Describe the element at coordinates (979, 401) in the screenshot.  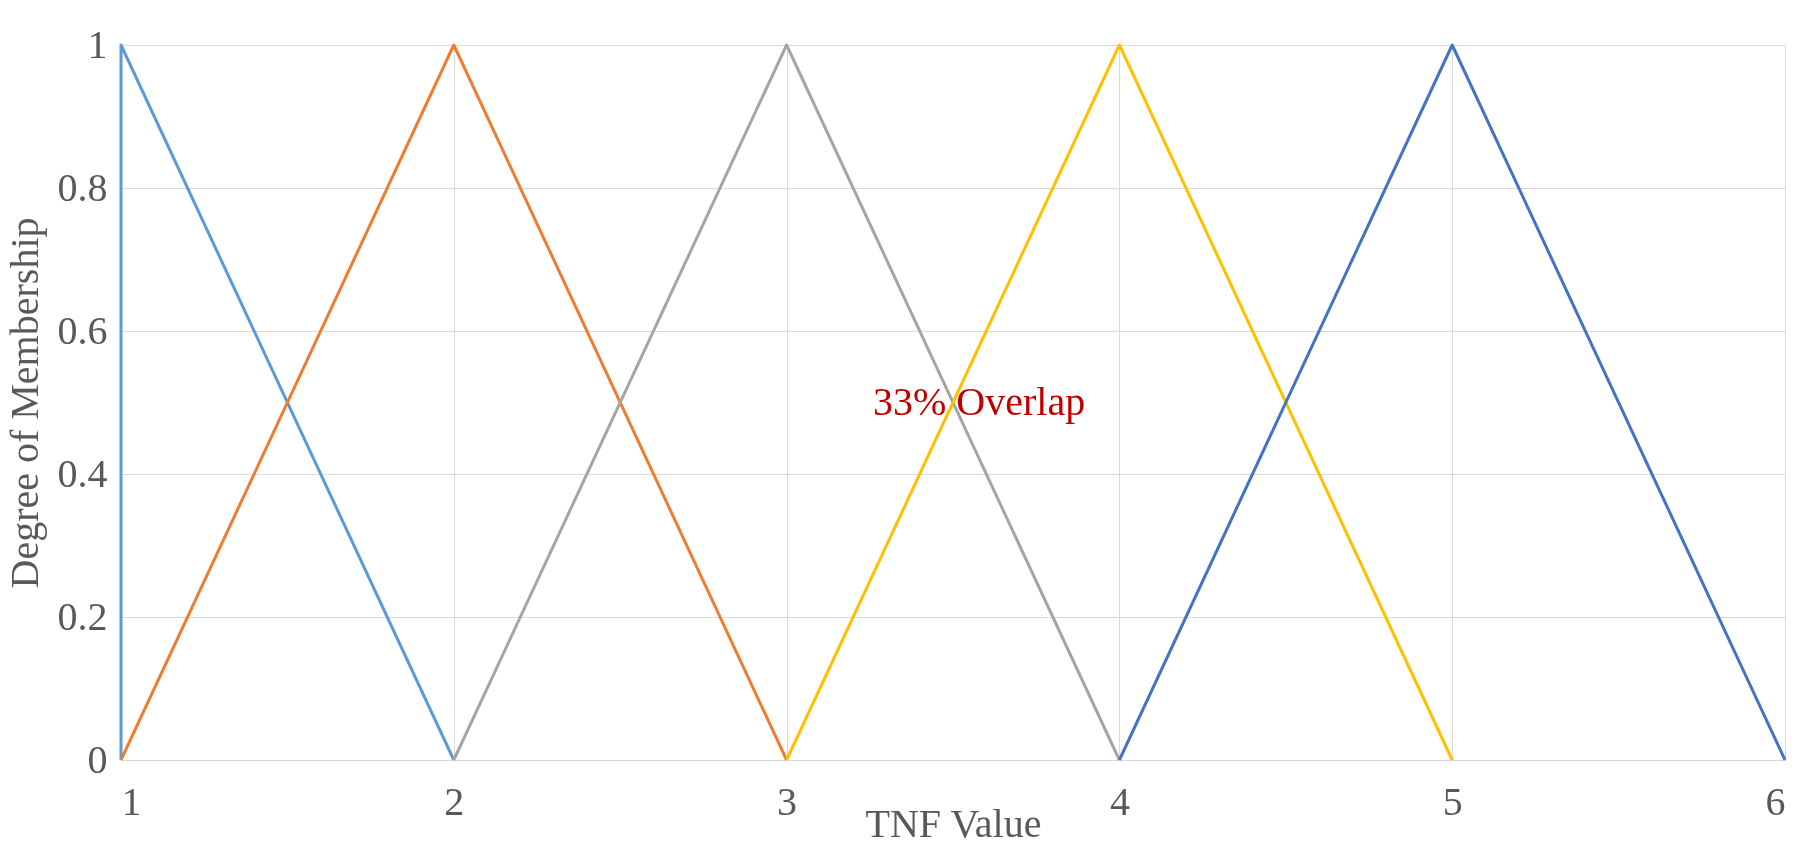
I see `annotation: 33% Overlap` at that location.